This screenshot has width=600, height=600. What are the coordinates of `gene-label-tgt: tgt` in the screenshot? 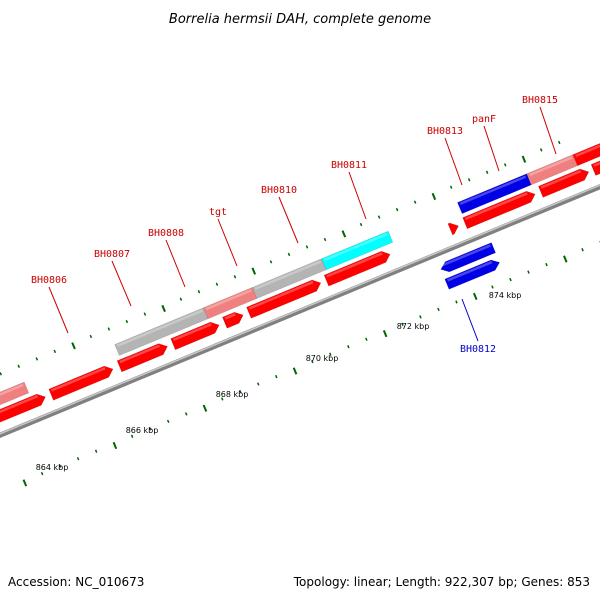 It's located at (218, 212).